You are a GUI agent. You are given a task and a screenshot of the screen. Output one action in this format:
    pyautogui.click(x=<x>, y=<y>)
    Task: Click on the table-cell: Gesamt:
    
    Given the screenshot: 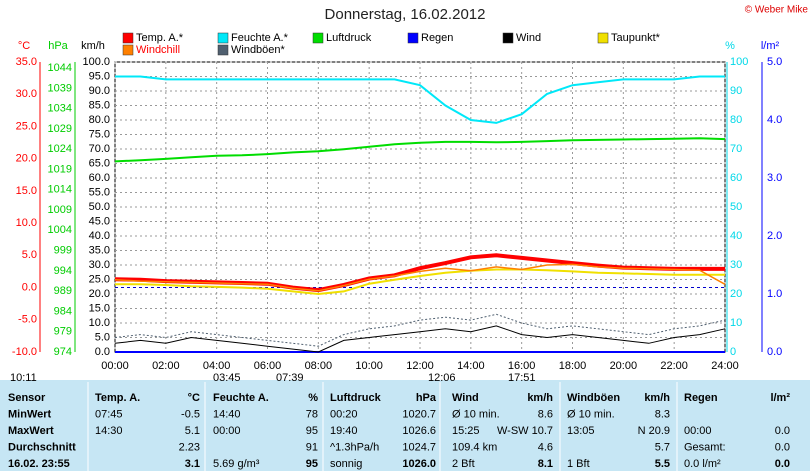 What is the action you would take?
    pyautogui.click(x=705, y=447)
    